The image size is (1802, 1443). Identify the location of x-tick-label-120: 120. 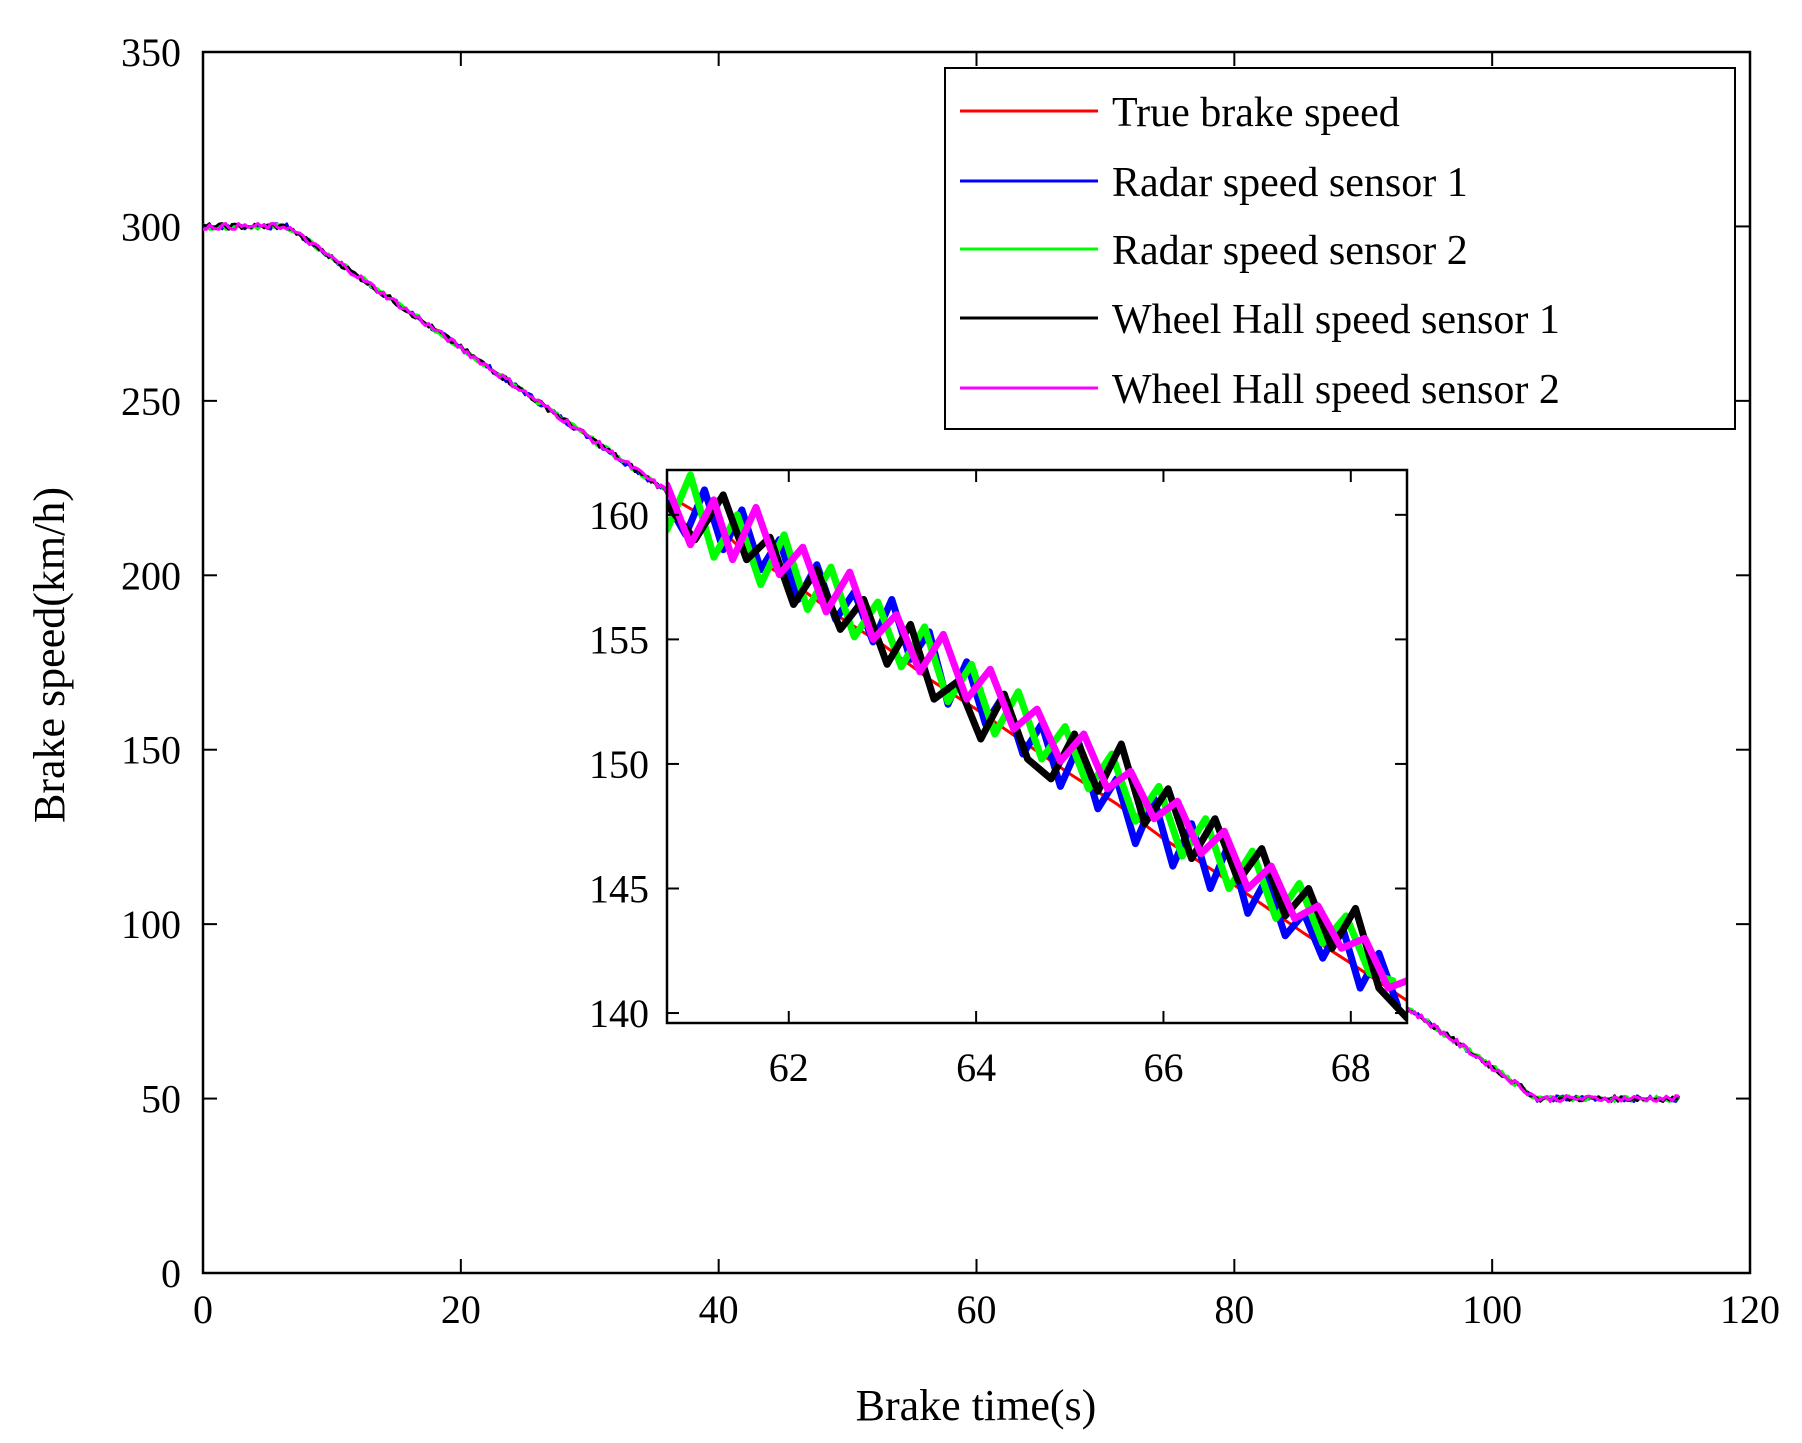
(1750, 1309).